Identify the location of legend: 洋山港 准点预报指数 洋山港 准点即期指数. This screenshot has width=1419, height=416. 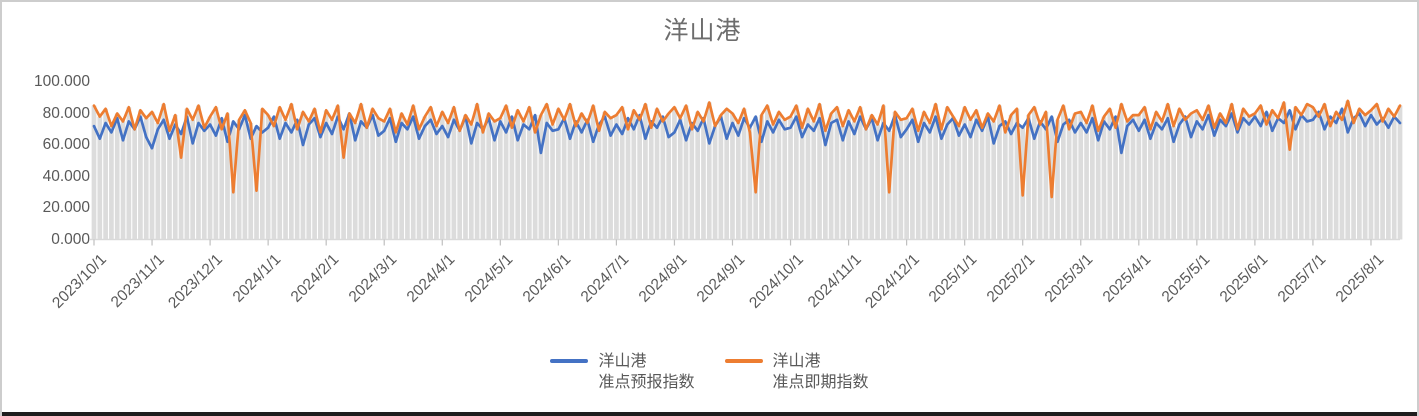
(709, 372).